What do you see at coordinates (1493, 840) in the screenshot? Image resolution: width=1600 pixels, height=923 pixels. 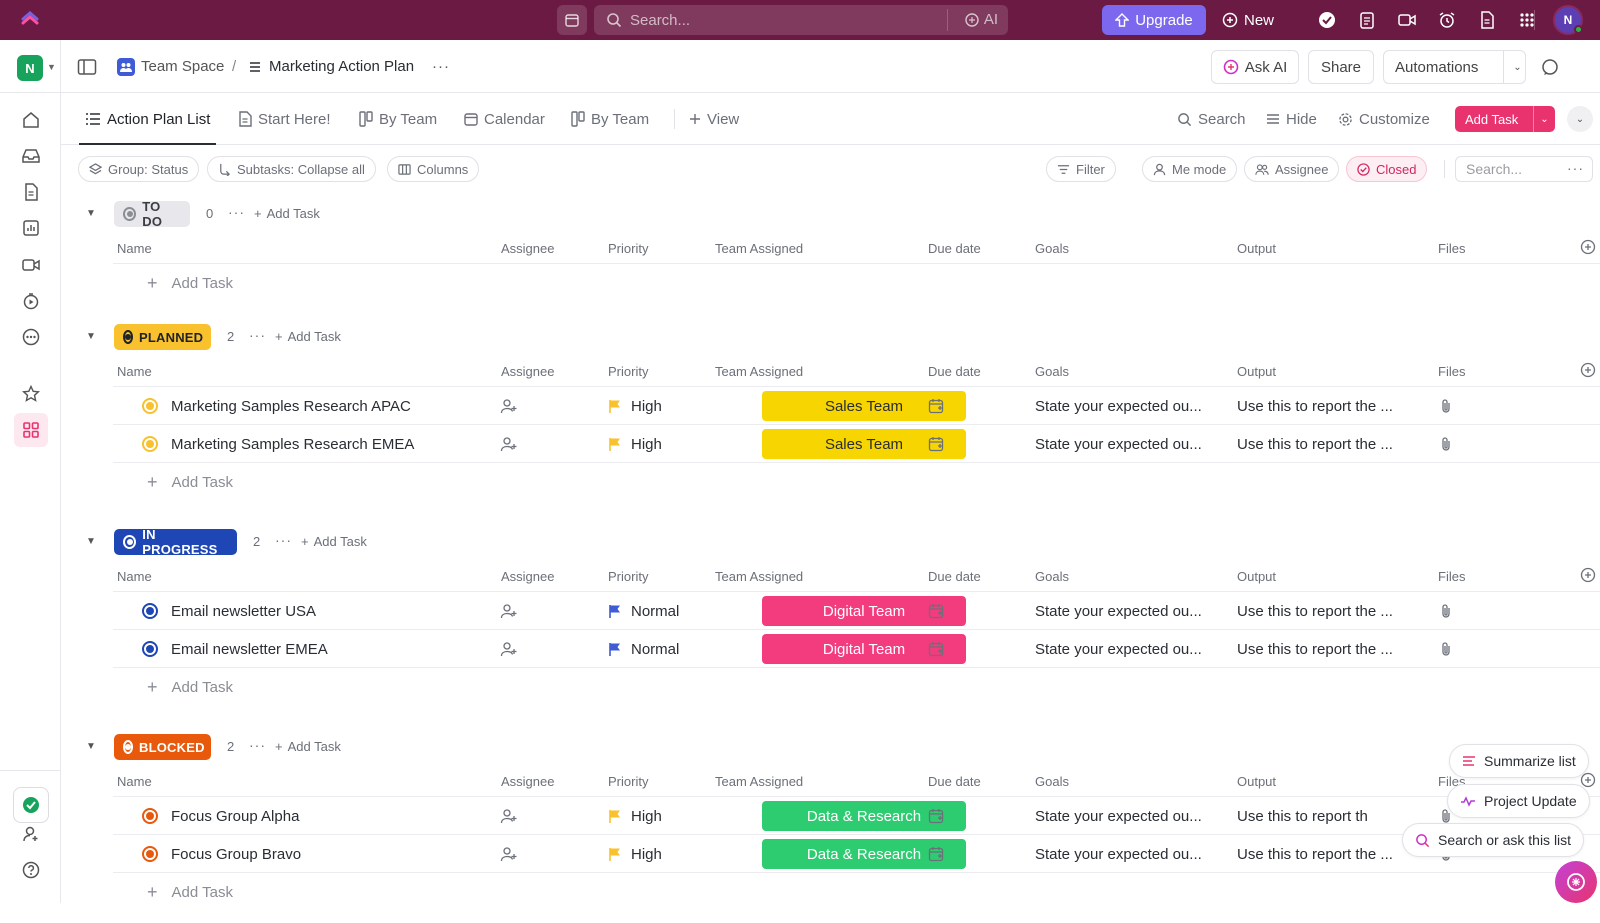 I see `search-ask-list-button: Search or ask this list` at bounding box center [1493, 840].